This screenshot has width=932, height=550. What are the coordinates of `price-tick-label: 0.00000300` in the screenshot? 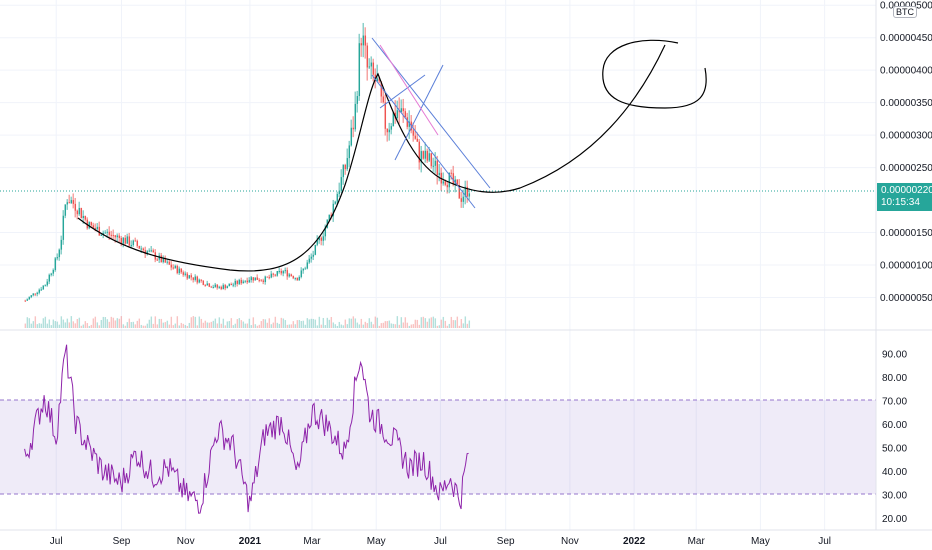 It's located at (906, 136).